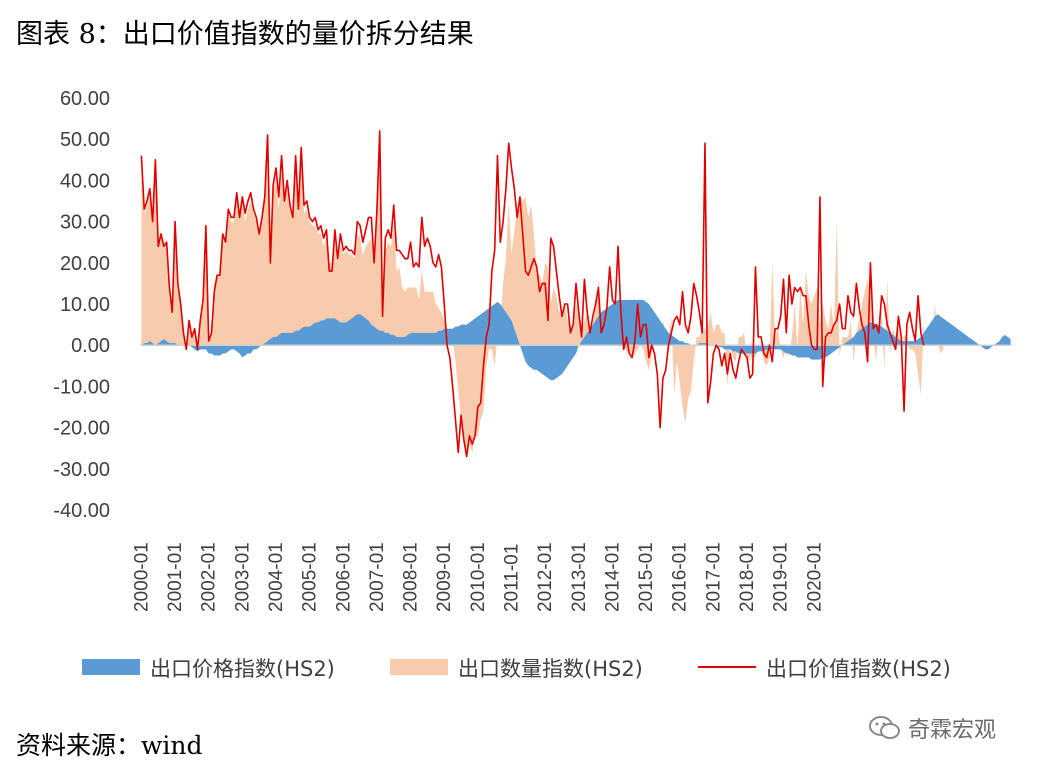 The height and width of the screenshot is (775, 1054). Describe the element at coordinates (884, 727) in the screenshot. I see `wechat-icon` at that location.